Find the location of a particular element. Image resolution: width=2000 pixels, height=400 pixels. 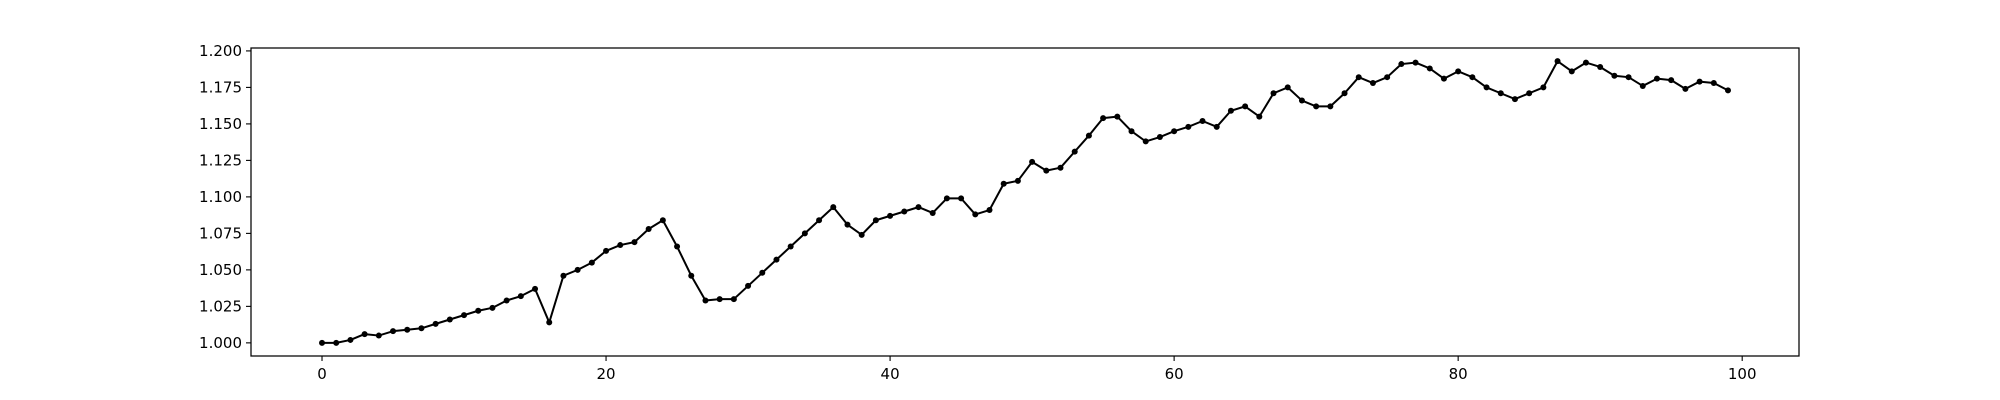

x-tick-label: 60 is located at coordinates (1174, 374).